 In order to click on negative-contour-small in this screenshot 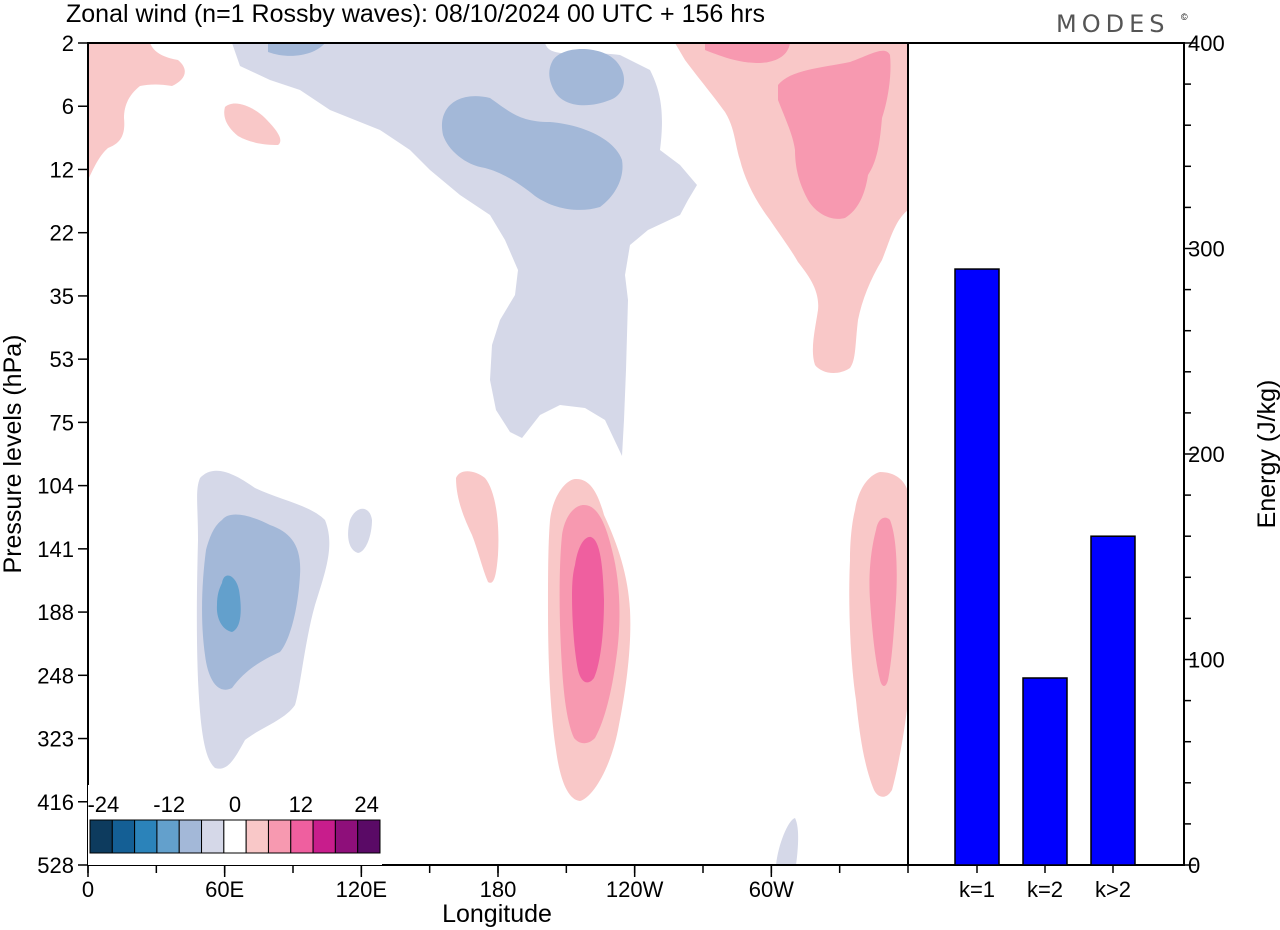, I will do `click(360, 530)`.